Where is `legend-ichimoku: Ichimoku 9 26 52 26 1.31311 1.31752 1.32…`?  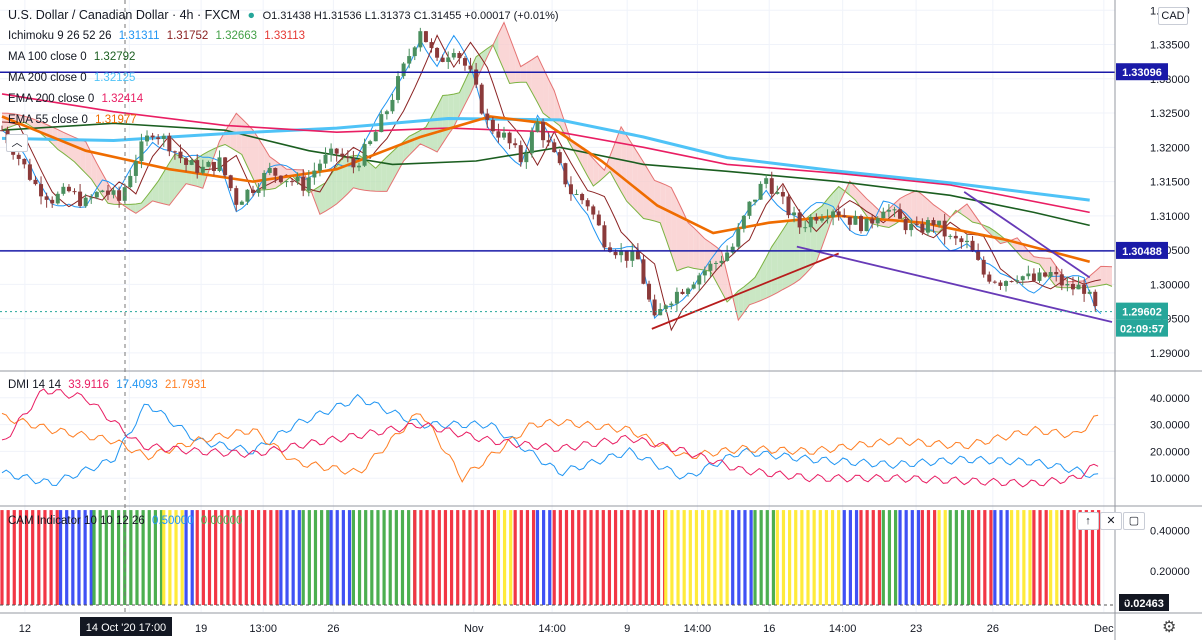
legend-ichimoku: Ichimoku 9 26 52 26 1.31311 1.31752 1.32… is located at coordinates (156, 36).